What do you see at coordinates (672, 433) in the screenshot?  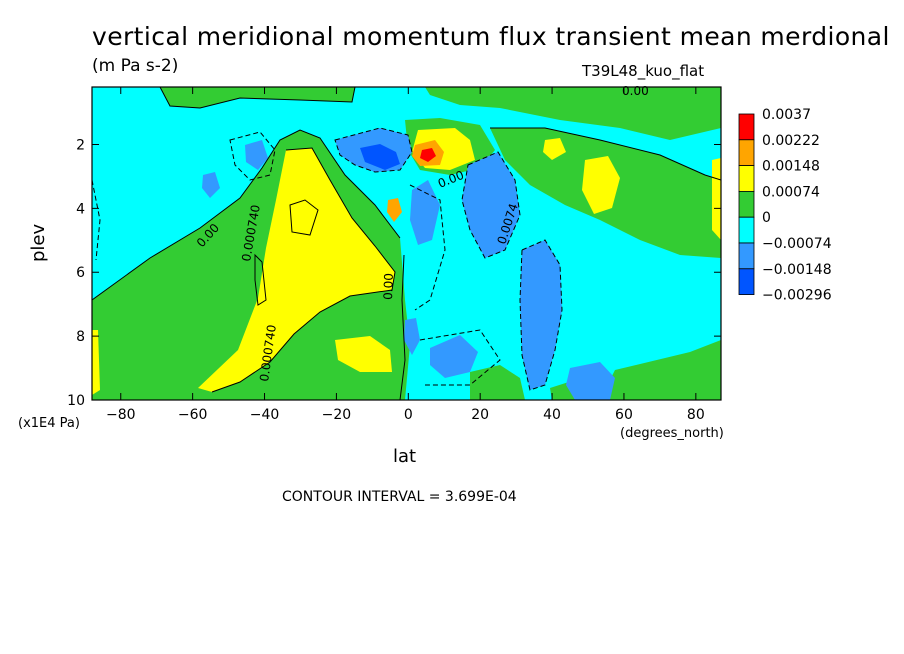 I see `x-axis-unit: (degrees_north)` at bounding box center [672, 433].